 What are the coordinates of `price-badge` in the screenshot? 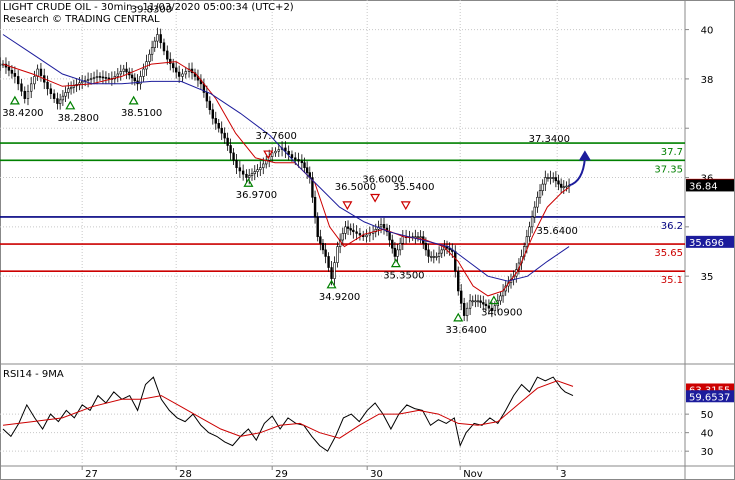 It's located at (710, 241).